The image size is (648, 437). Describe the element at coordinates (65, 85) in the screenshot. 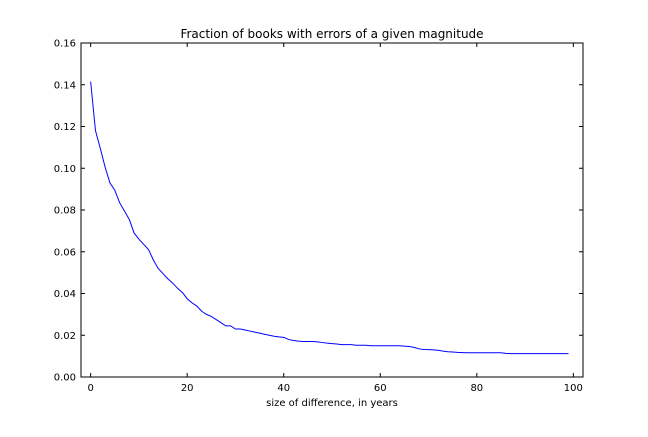

I see `y-tick-label: 0.14` at that location.